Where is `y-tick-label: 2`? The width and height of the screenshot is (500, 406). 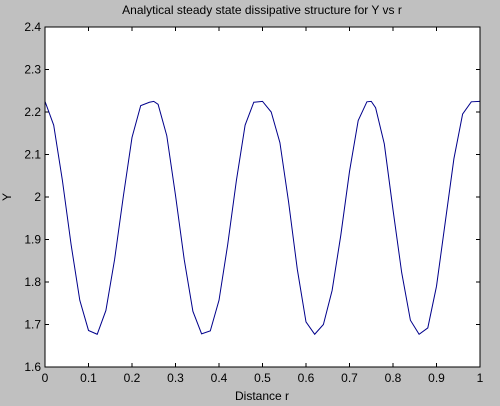 y-tick-label: 2 is located at coordinates (37, 197).